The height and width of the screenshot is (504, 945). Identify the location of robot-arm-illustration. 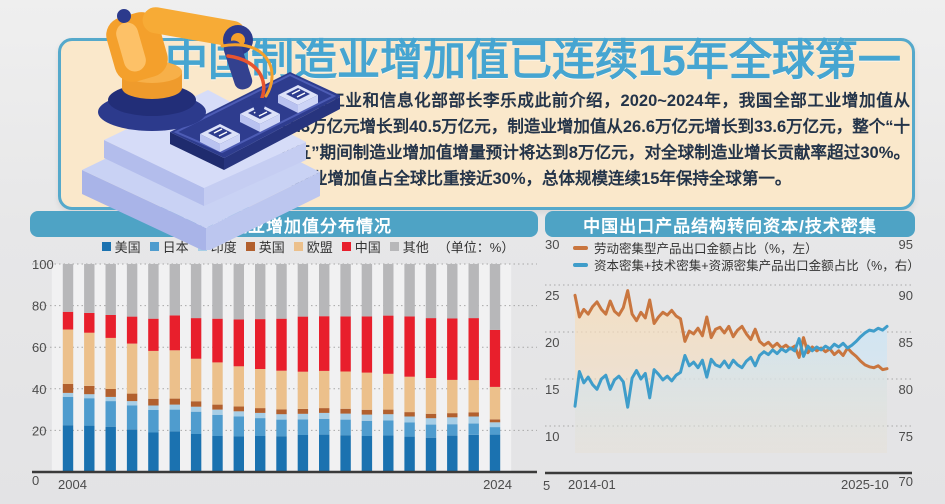
(211, 128).